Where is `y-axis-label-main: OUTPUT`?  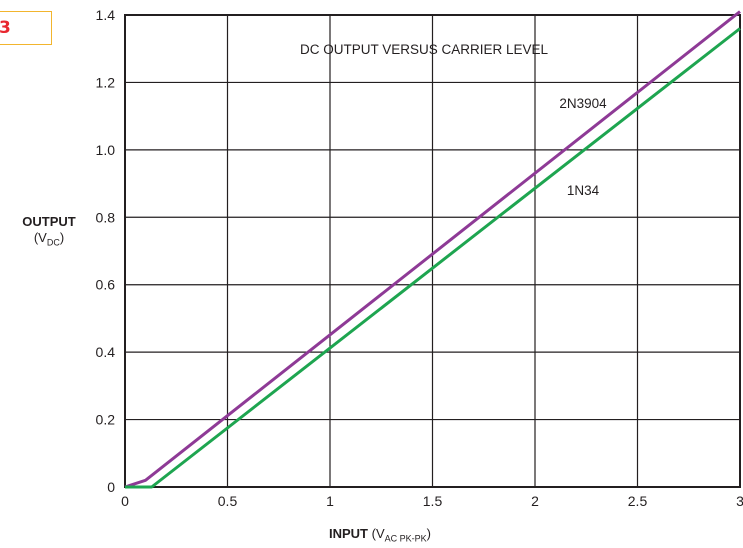
y-axis-label-main: OUTPUT is located at coordinates (49, 221).